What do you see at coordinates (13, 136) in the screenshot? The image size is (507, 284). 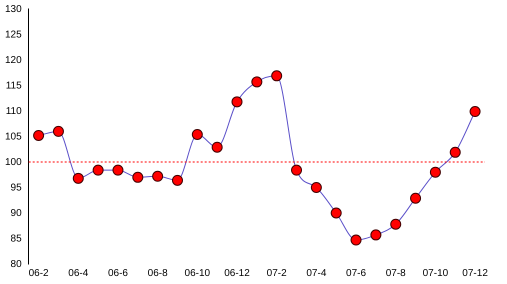 I see `y-tick-label: 105` at bounding box center [13, 136].